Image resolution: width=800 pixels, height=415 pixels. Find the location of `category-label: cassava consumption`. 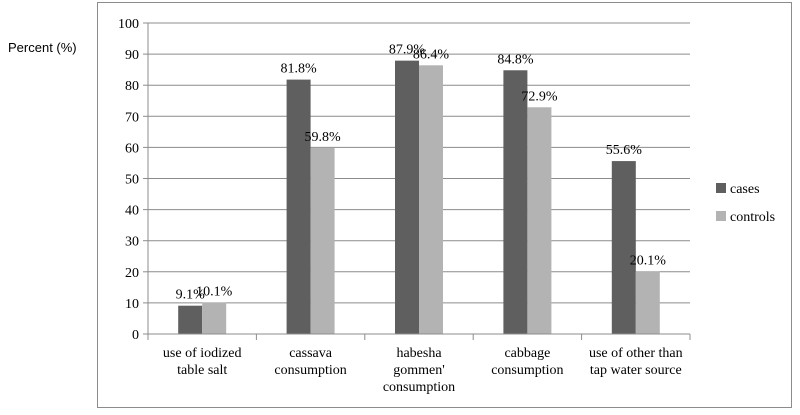

category-label: cassava consumption is located at coordinates (310, 362).